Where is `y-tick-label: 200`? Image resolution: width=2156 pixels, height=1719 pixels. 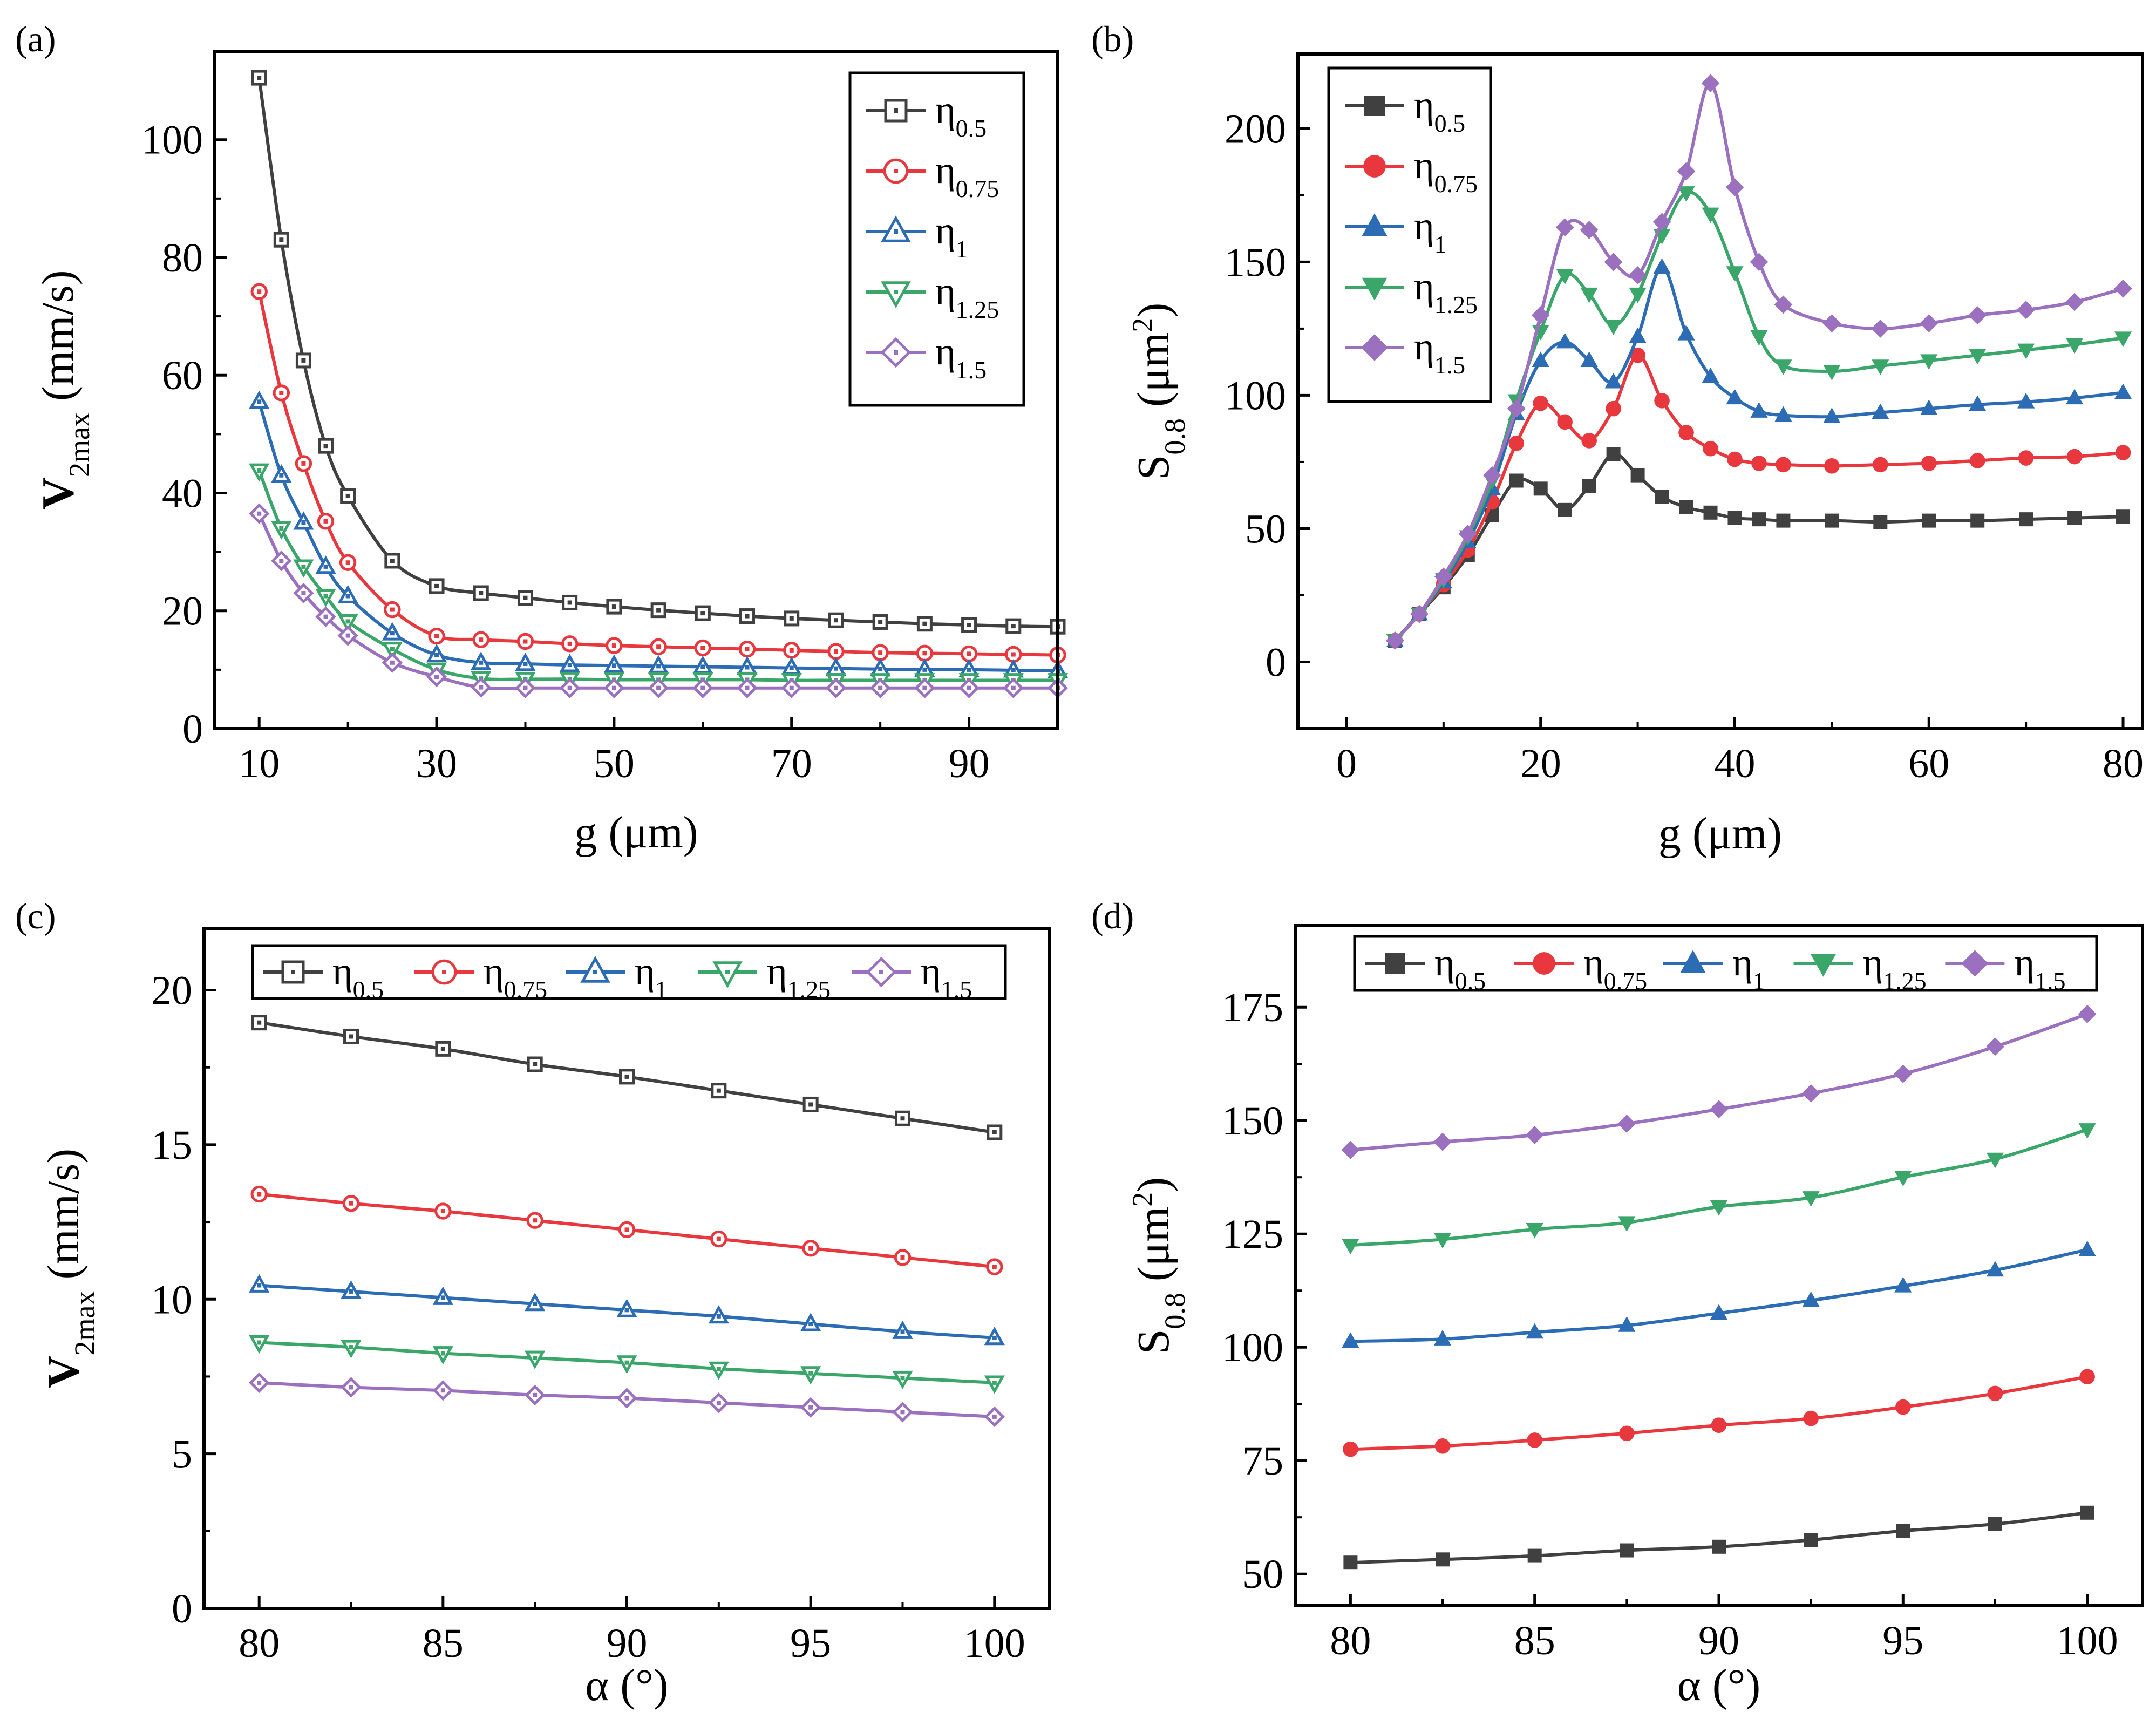
y-tick-label: 200 is located at coordinates (1256, 129).